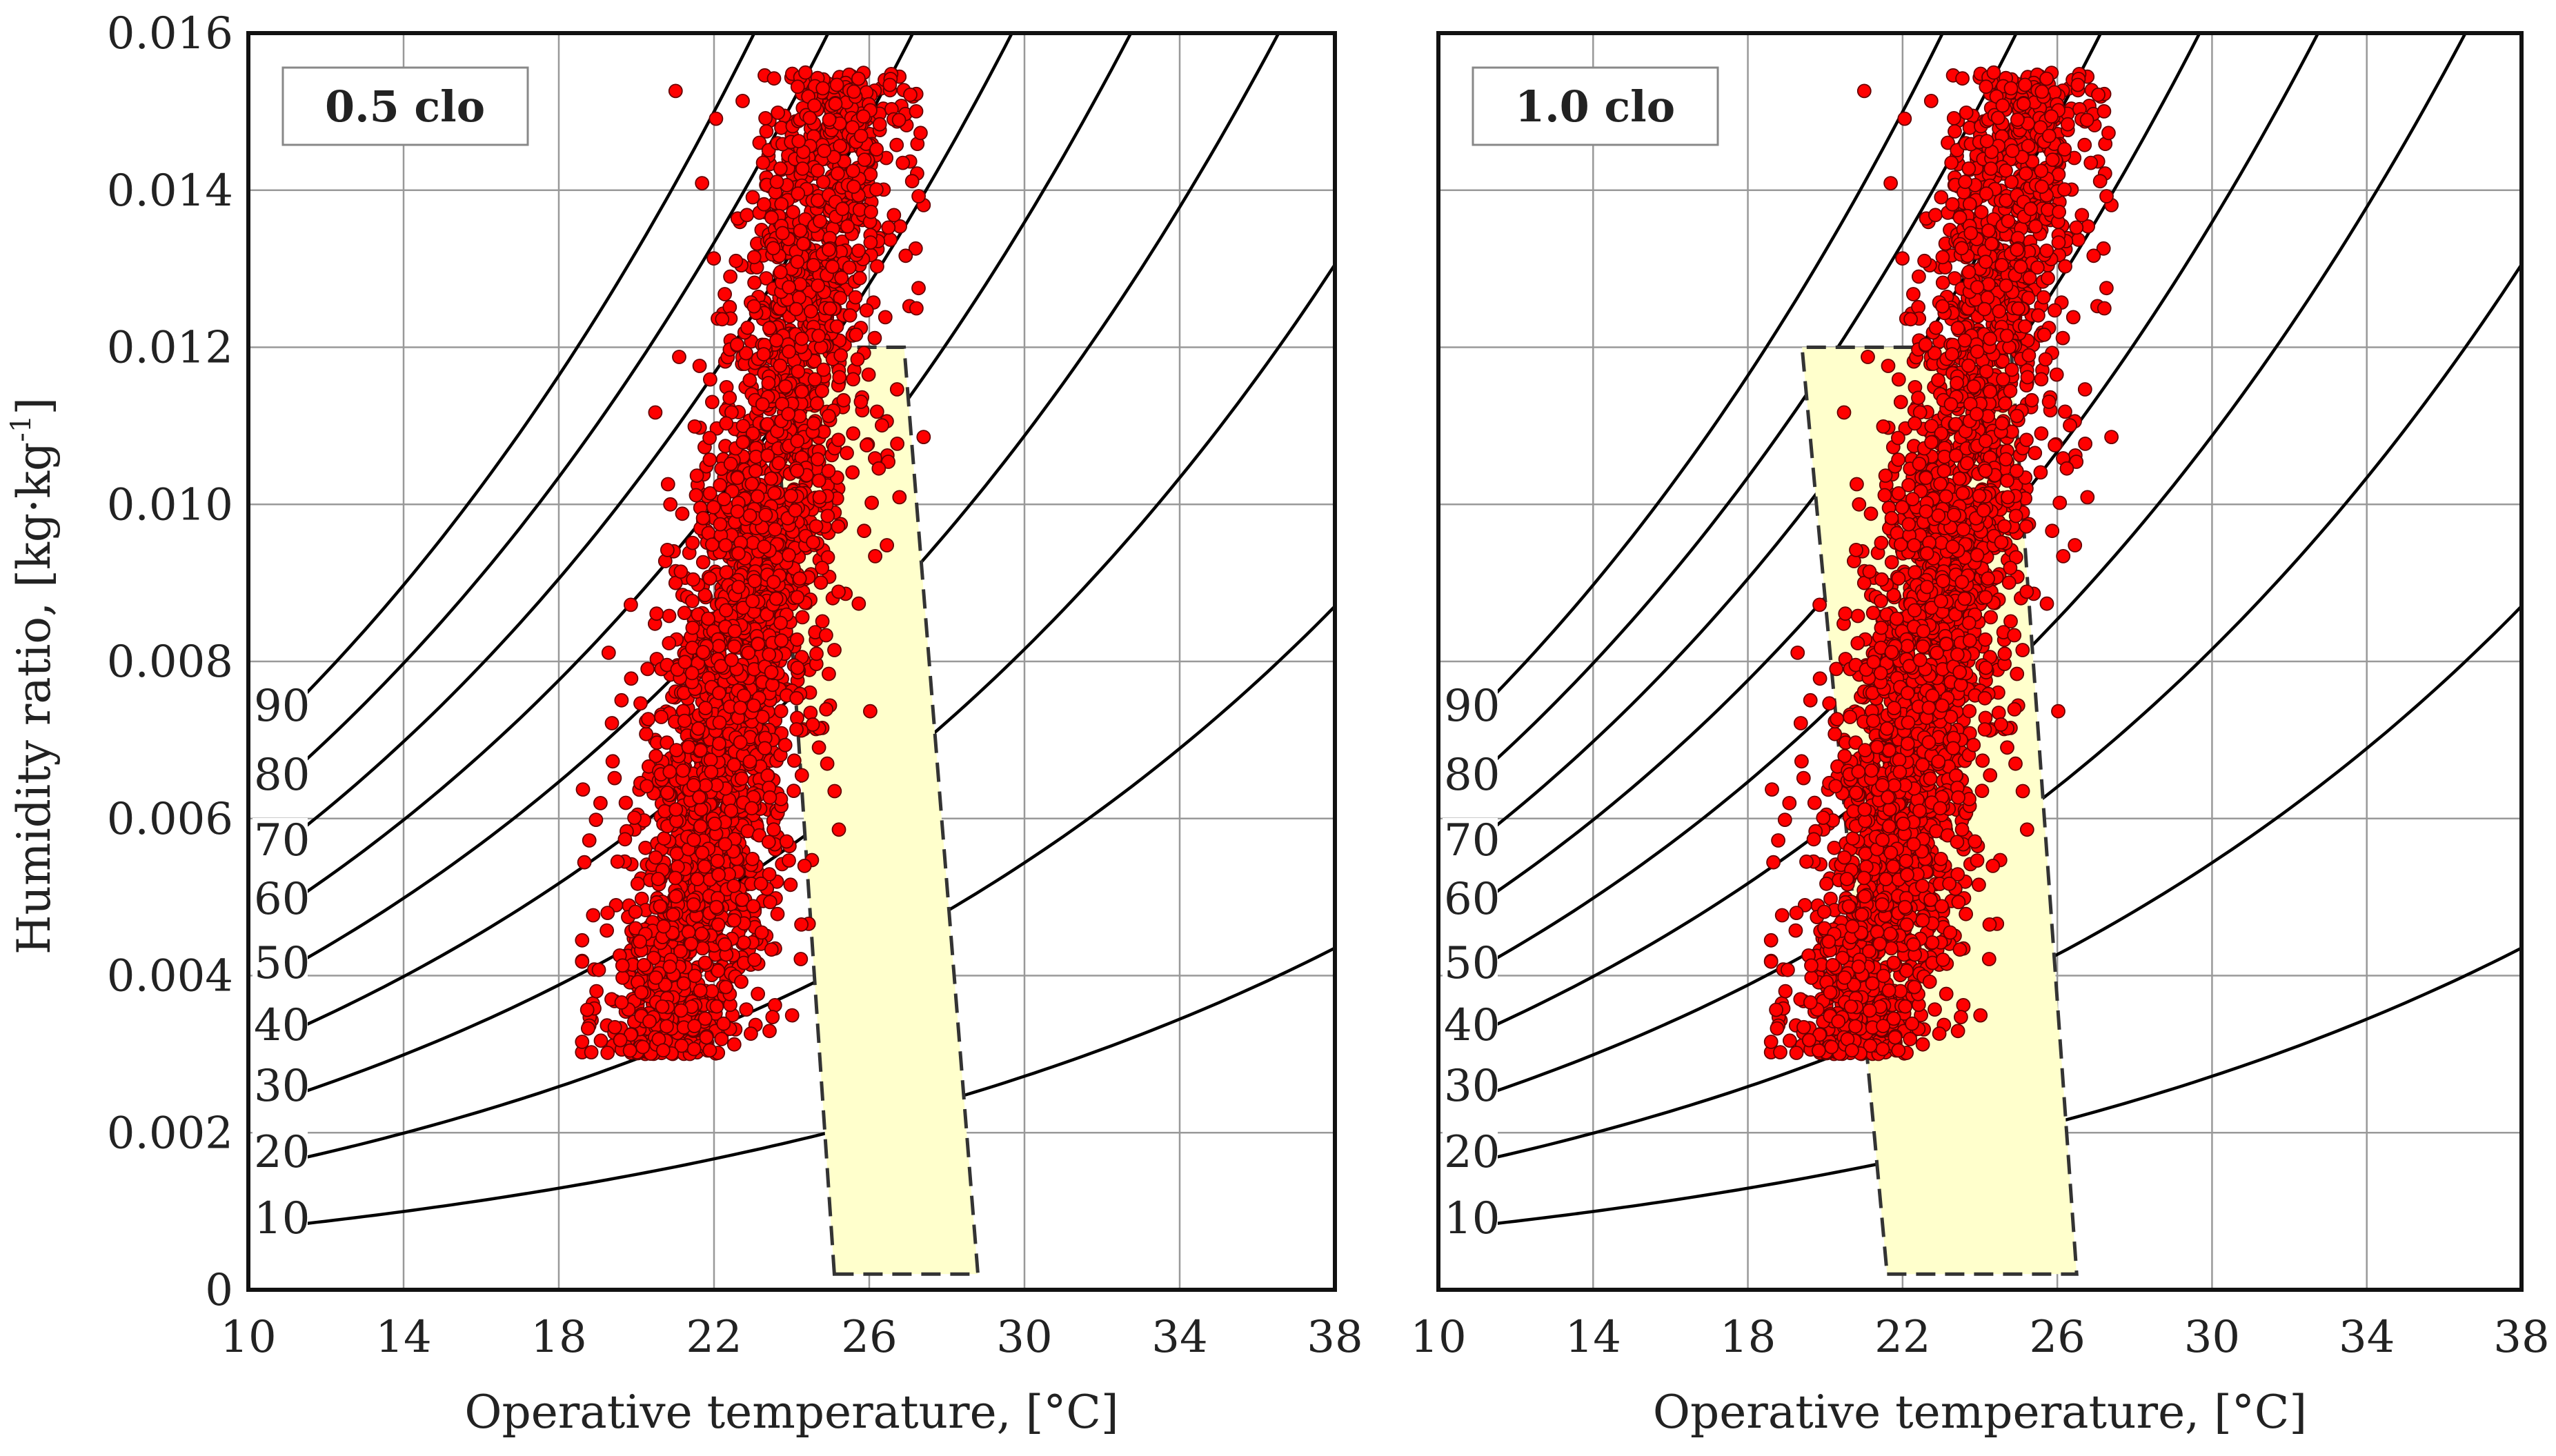  I want to click on y-tick-label: 0.008, so click(170, 662).